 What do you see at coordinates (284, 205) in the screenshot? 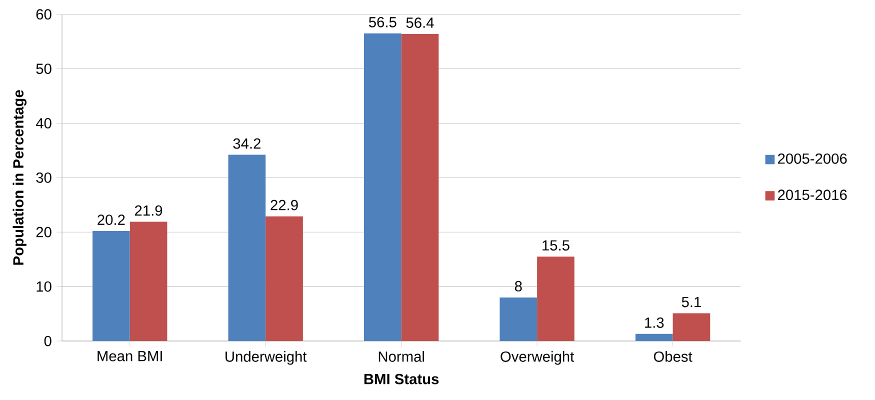
I see `data-label: 22.9` at bounding box center [284, 205].